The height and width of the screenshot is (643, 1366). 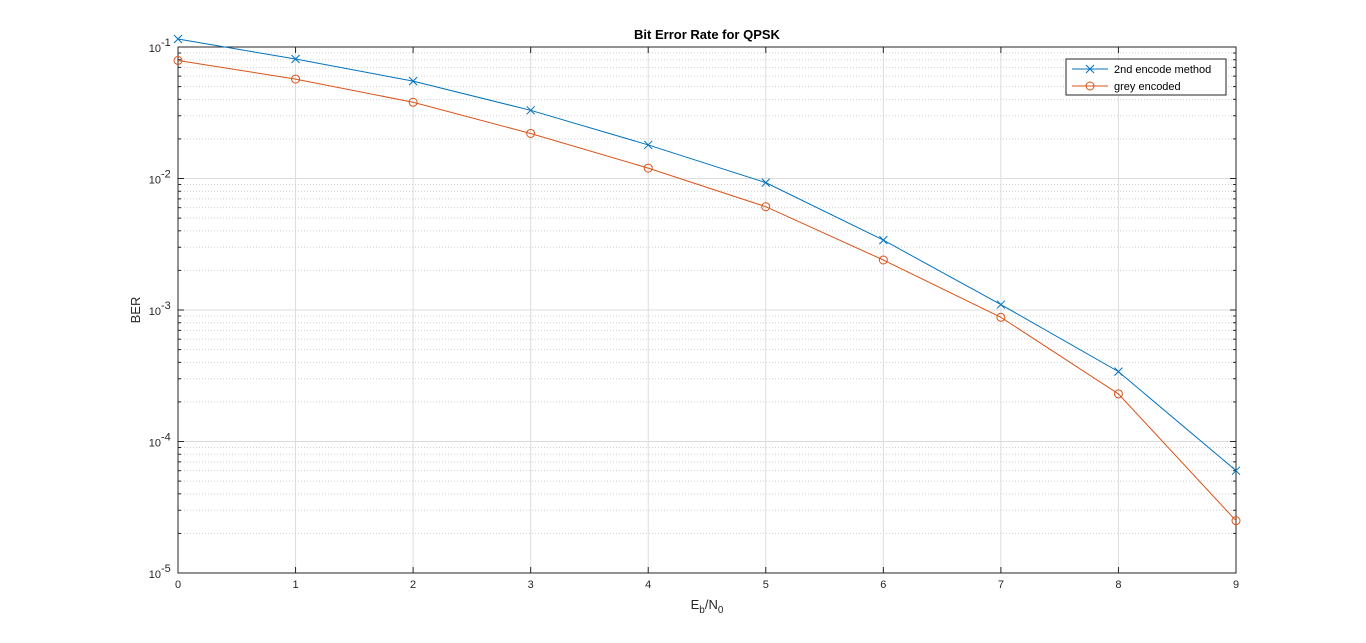 I want to click on x-tick-label: 8, so click(x=1118, y=585).